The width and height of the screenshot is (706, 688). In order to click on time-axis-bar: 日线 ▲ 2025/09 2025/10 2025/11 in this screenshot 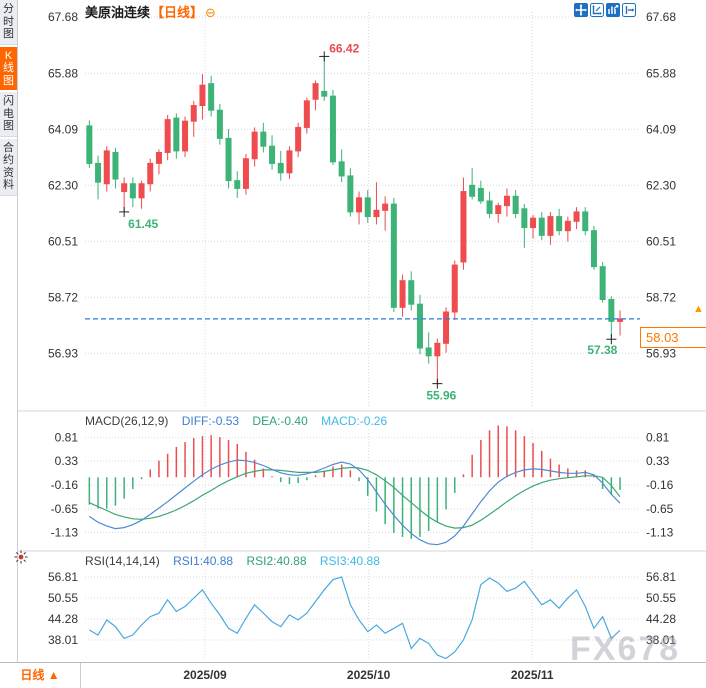, I will do `click(353, 675)`.